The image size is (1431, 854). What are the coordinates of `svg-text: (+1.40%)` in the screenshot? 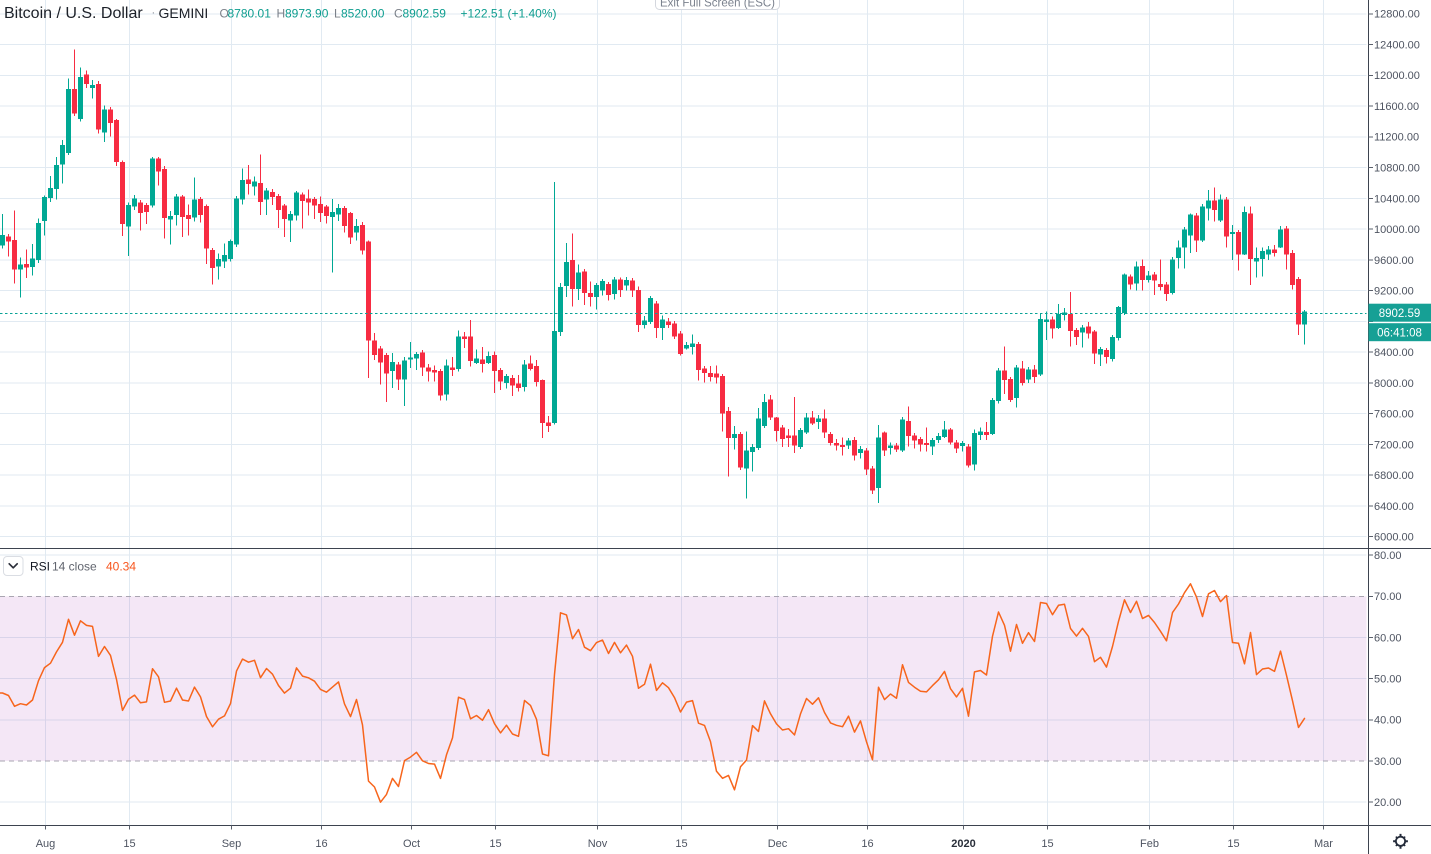 It's located at (532, 14).